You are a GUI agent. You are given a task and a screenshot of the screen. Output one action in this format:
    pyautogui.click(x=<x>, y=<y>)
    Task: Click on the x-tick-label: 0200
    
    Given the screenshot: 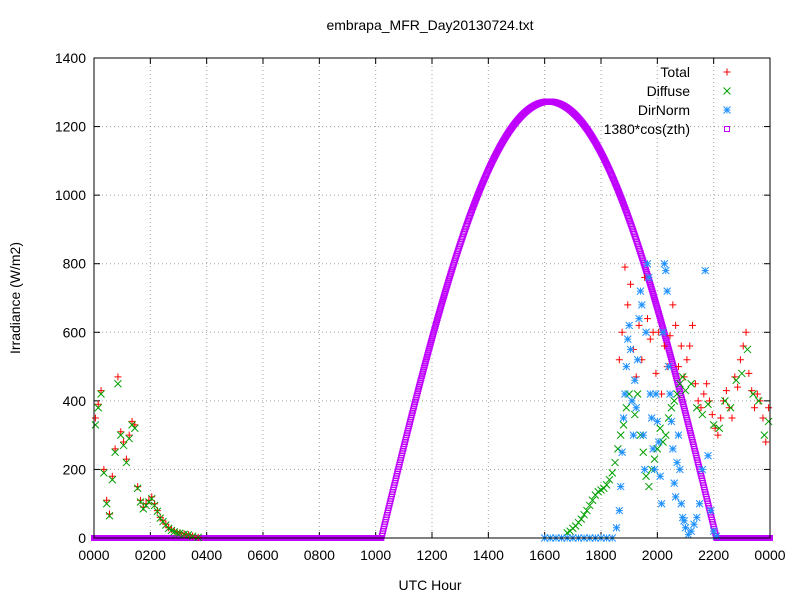 What is the action you would take?
    pyautogui.click(x=150, y=555)
    